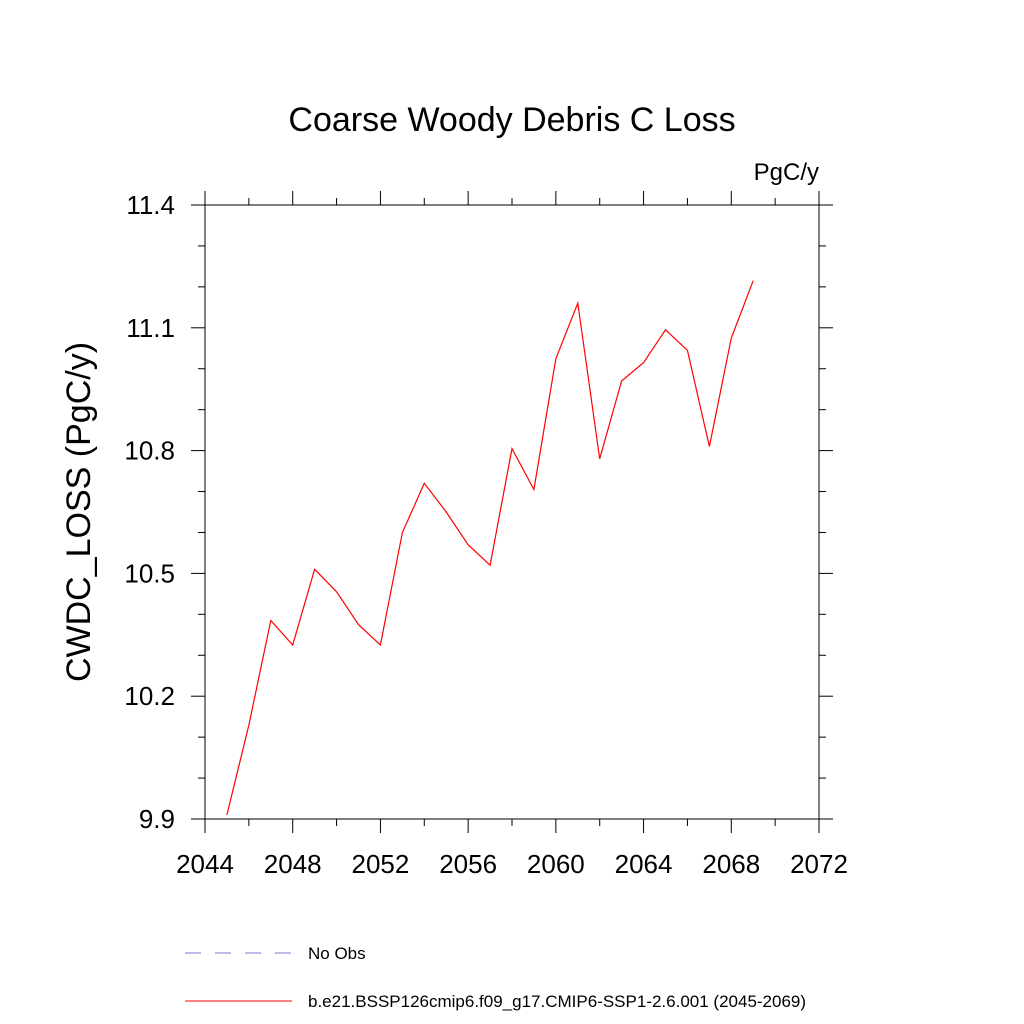  I want to click on x-tick-label: 2052, so click(381, 864).